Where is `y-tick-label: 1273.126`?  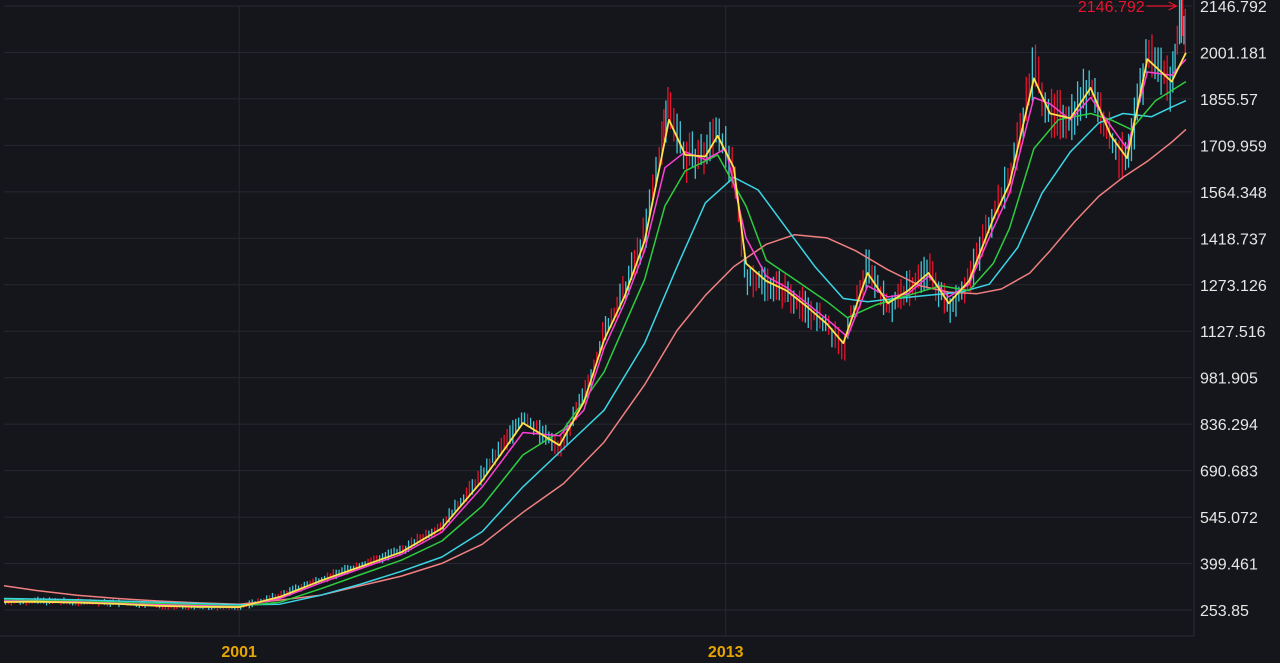 y-tick-label: 1273.126 is located at coordinates (1233, 286).